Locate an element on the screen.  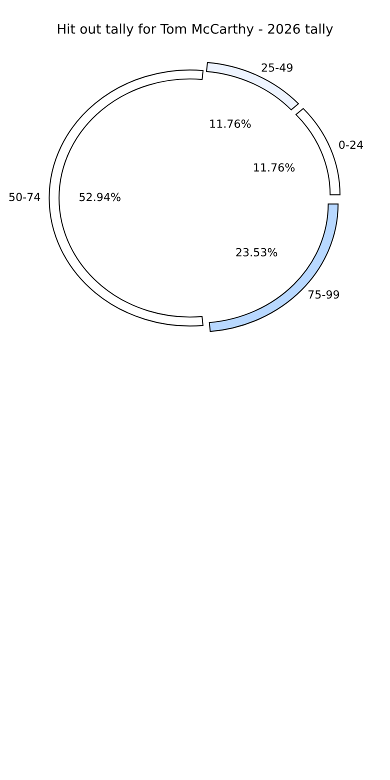
data-label: 23.53% is located at coordinates (257, 252).